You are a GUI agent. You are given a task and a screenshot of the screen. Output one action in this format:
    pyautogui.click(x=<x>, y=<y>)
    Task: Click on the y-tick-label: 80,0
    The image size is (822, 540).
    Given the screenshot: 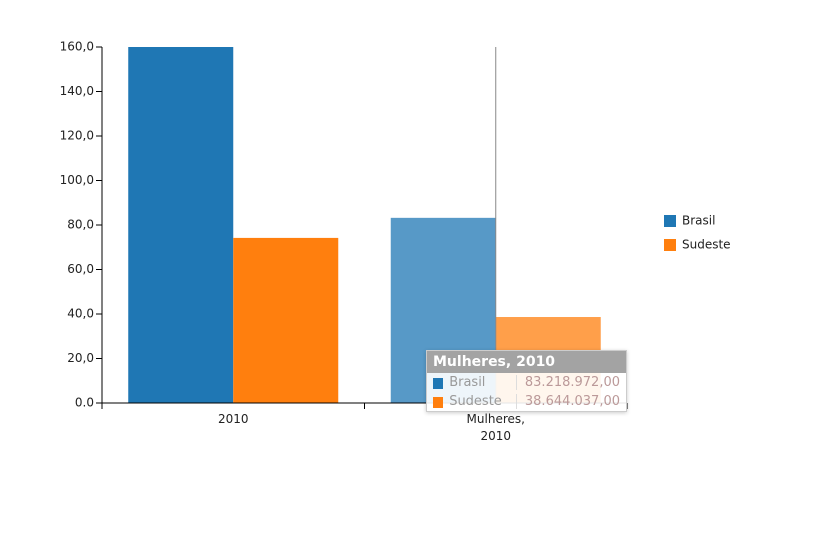 What is the action you would take?
    pyautogui.click(x=80, y=225)
    